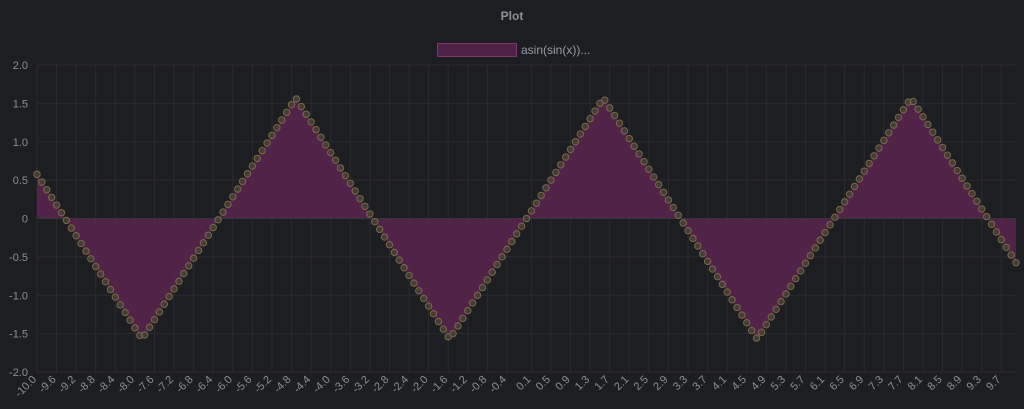 The width and height of the screenshot is (1024, 409). Describe the element at coordinates (283, 385) in the screenshot. I see `x-tick-label: -4.8` at that location.